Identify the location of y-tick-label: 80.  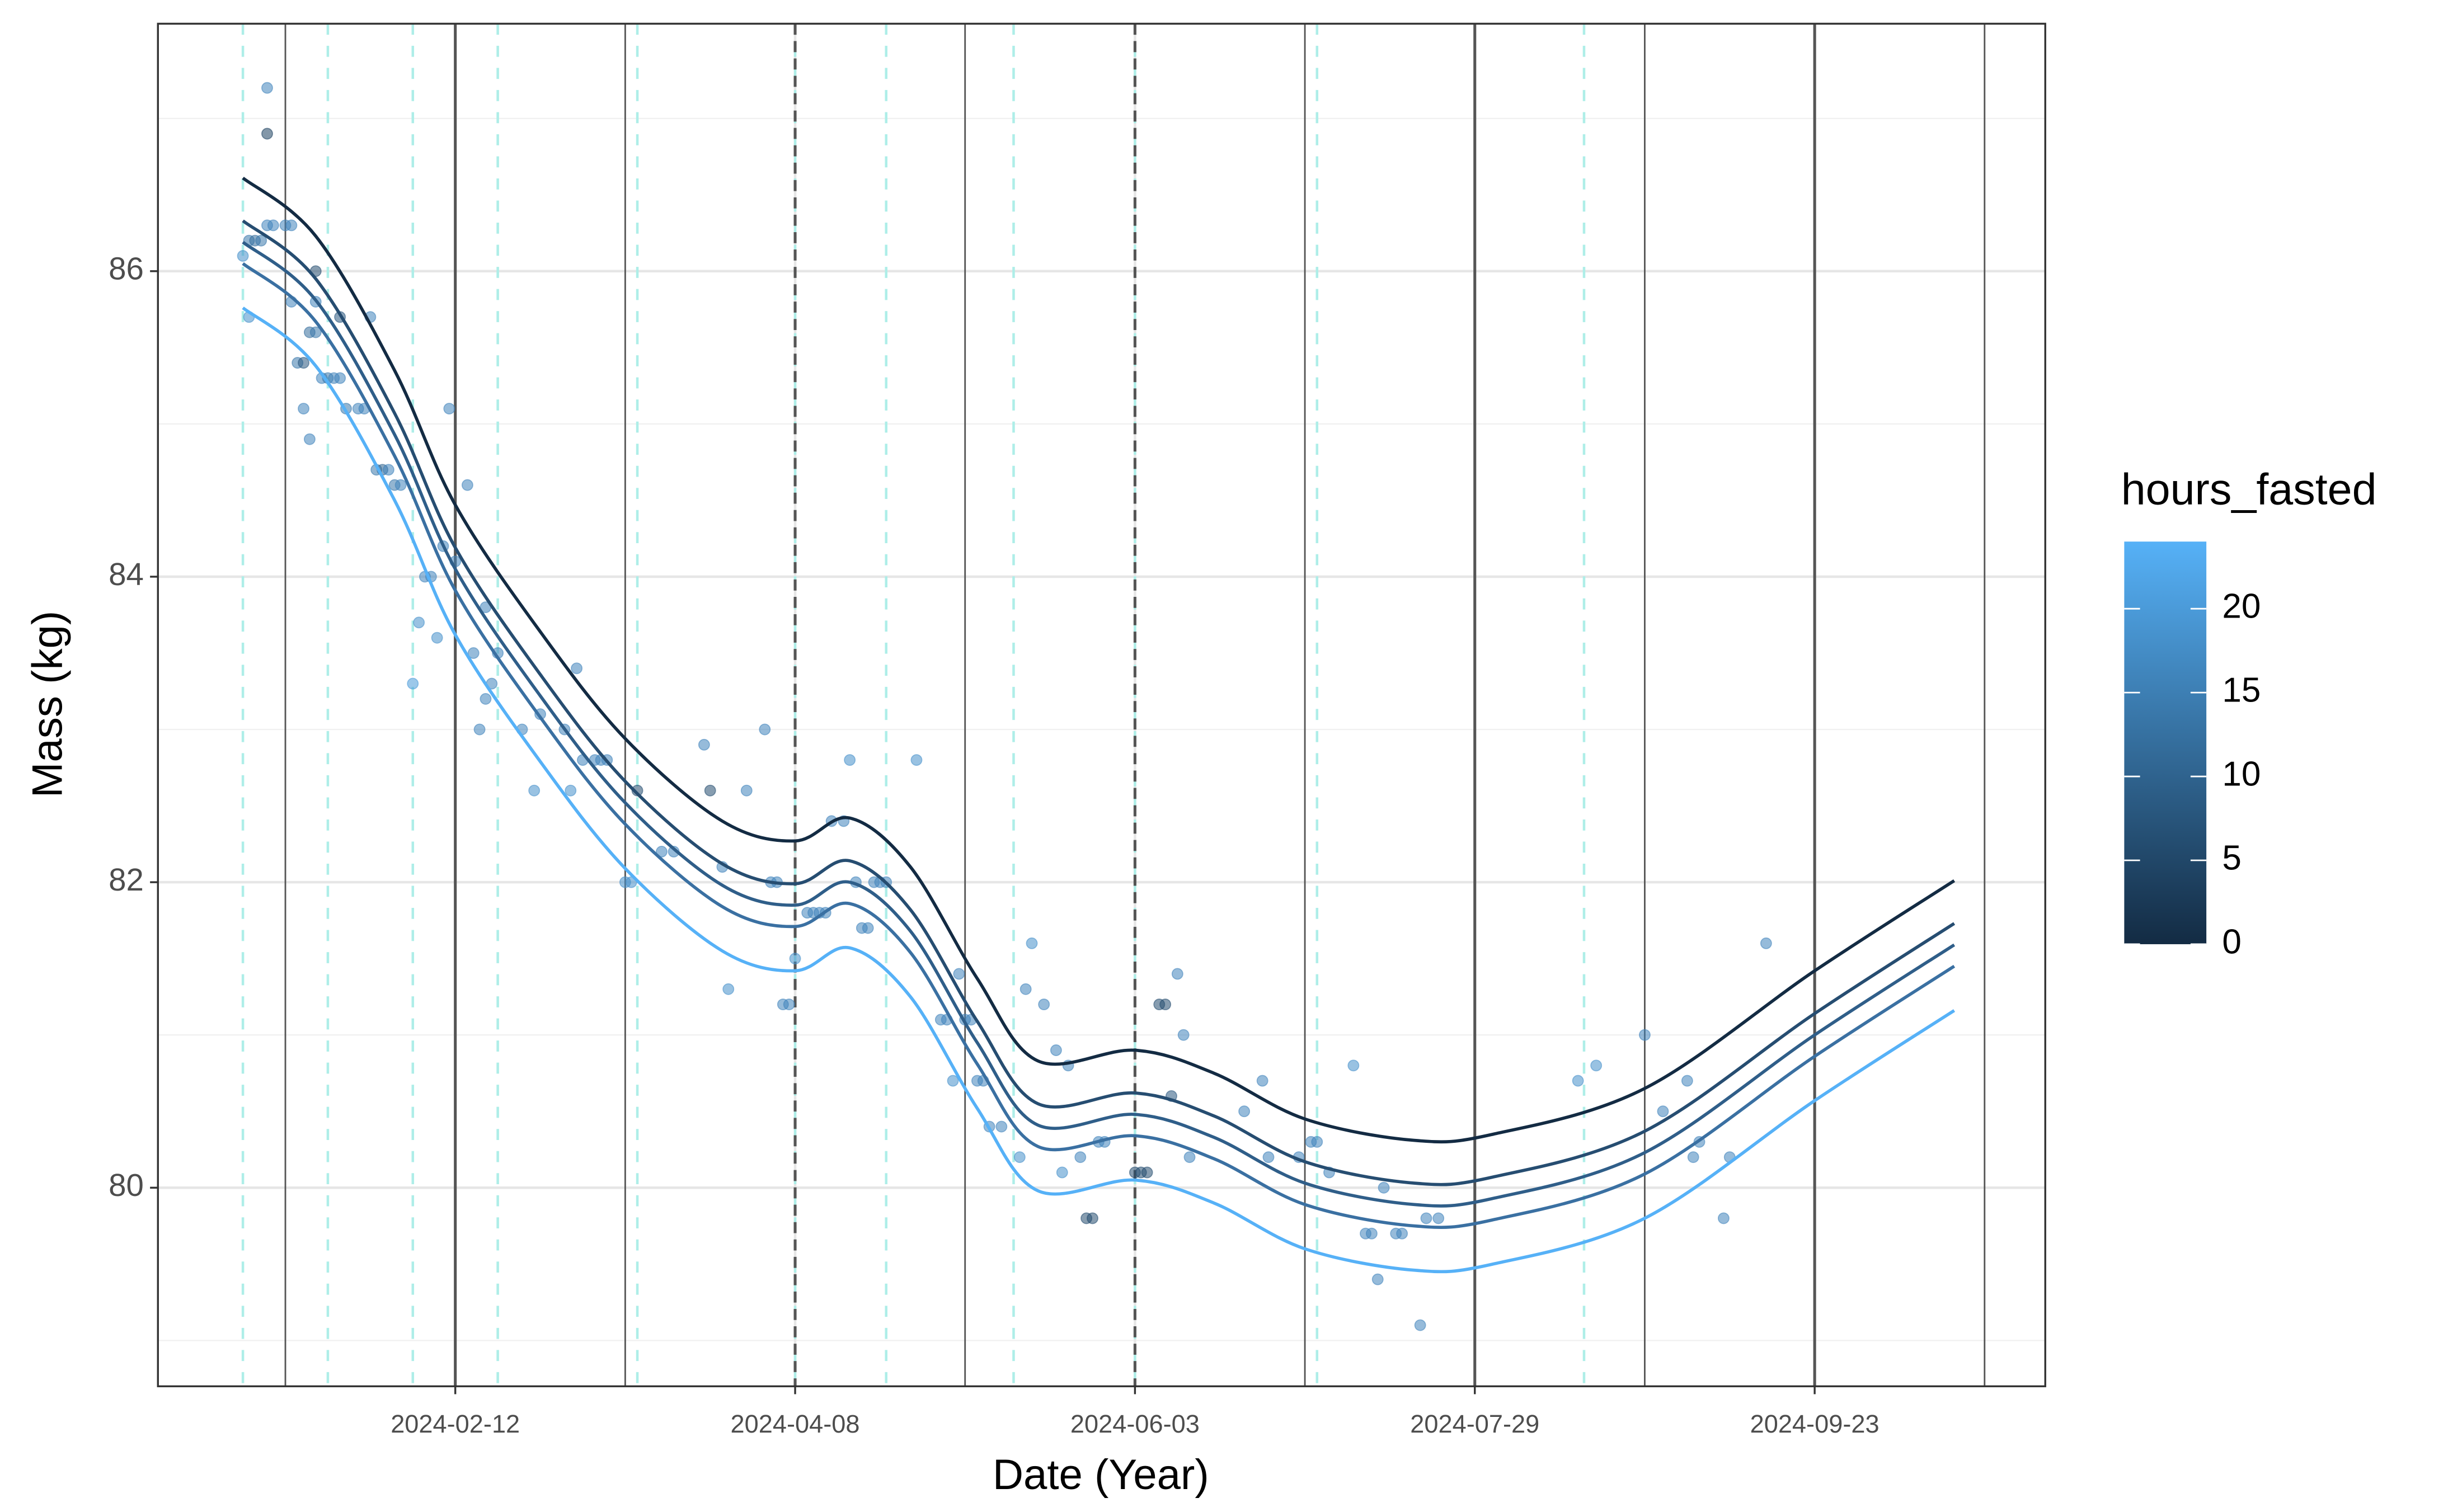
(126, 1185).